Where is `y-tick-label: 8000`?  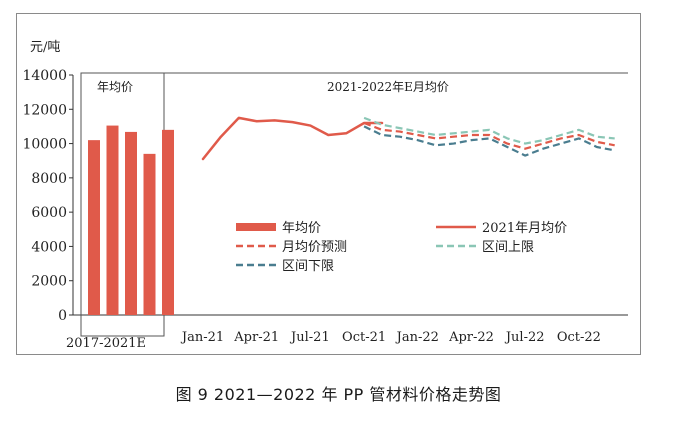
y-tick-label: 8000 is located at coordinates (49, 179).